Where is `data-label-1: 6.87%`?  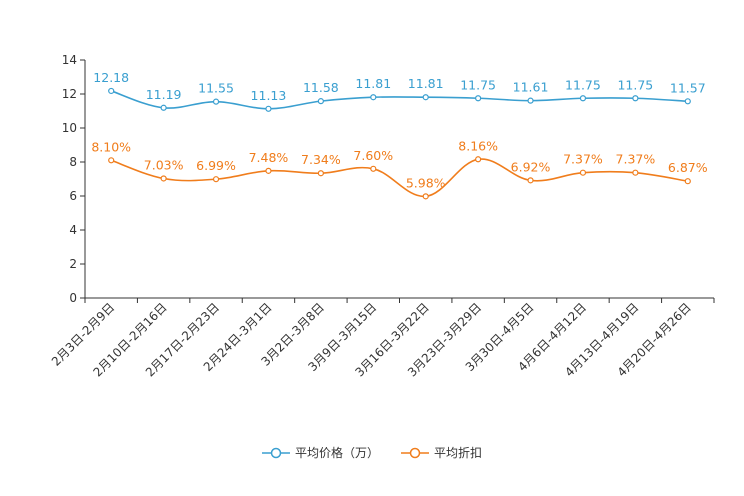 data-label-1: 6.87% is located at coordinates (688, 167).